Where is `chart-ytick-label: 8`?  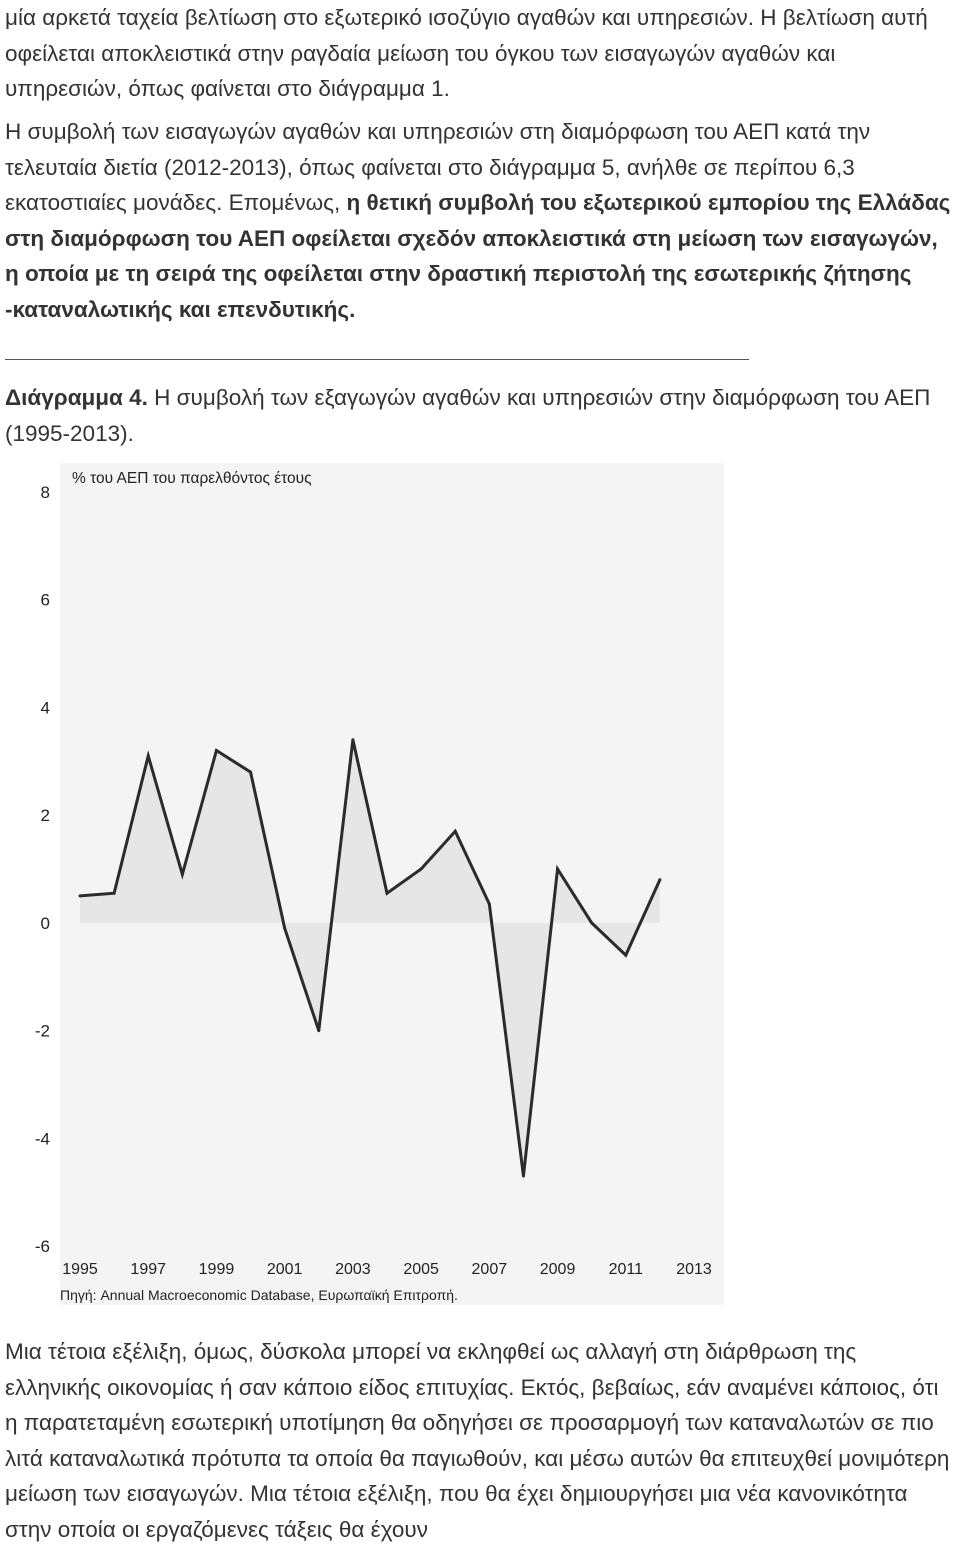
chart-ytick-label: 8 is located at coordinates (45, 492).